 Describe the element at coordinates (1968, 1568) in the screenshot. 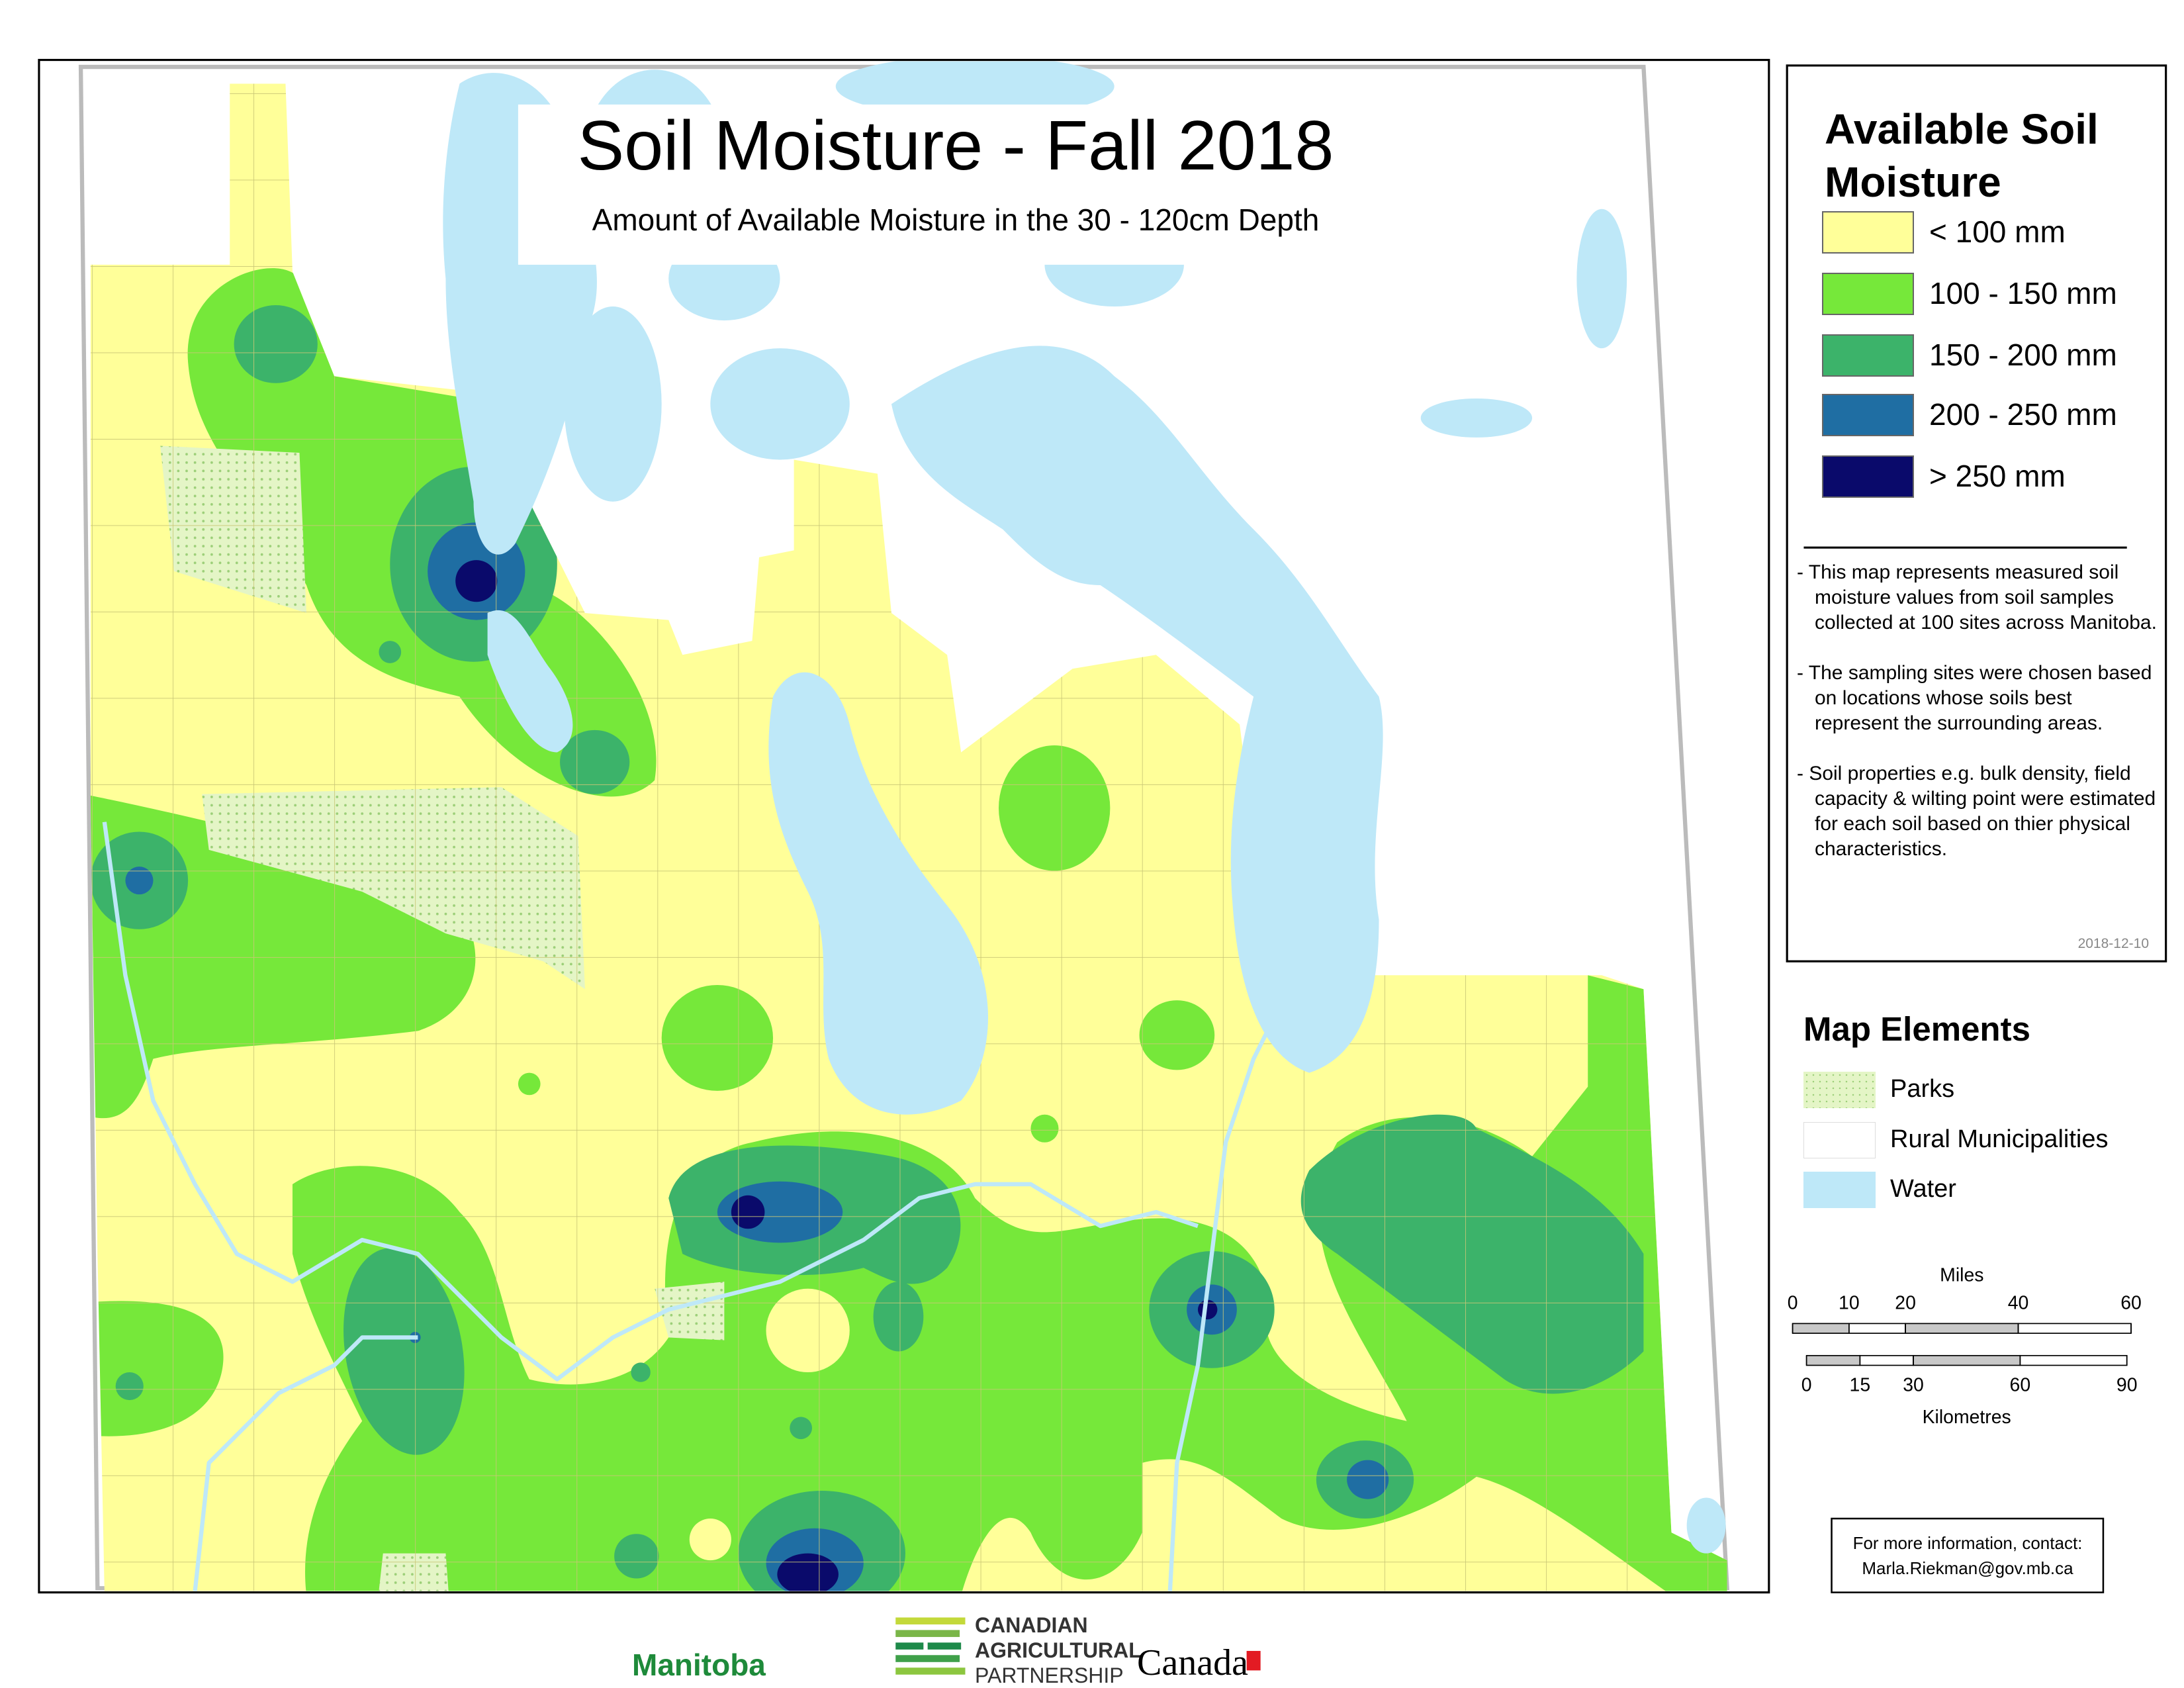

I see `contact-email: Marla.Riekman@gov.mb.ca` at that location.